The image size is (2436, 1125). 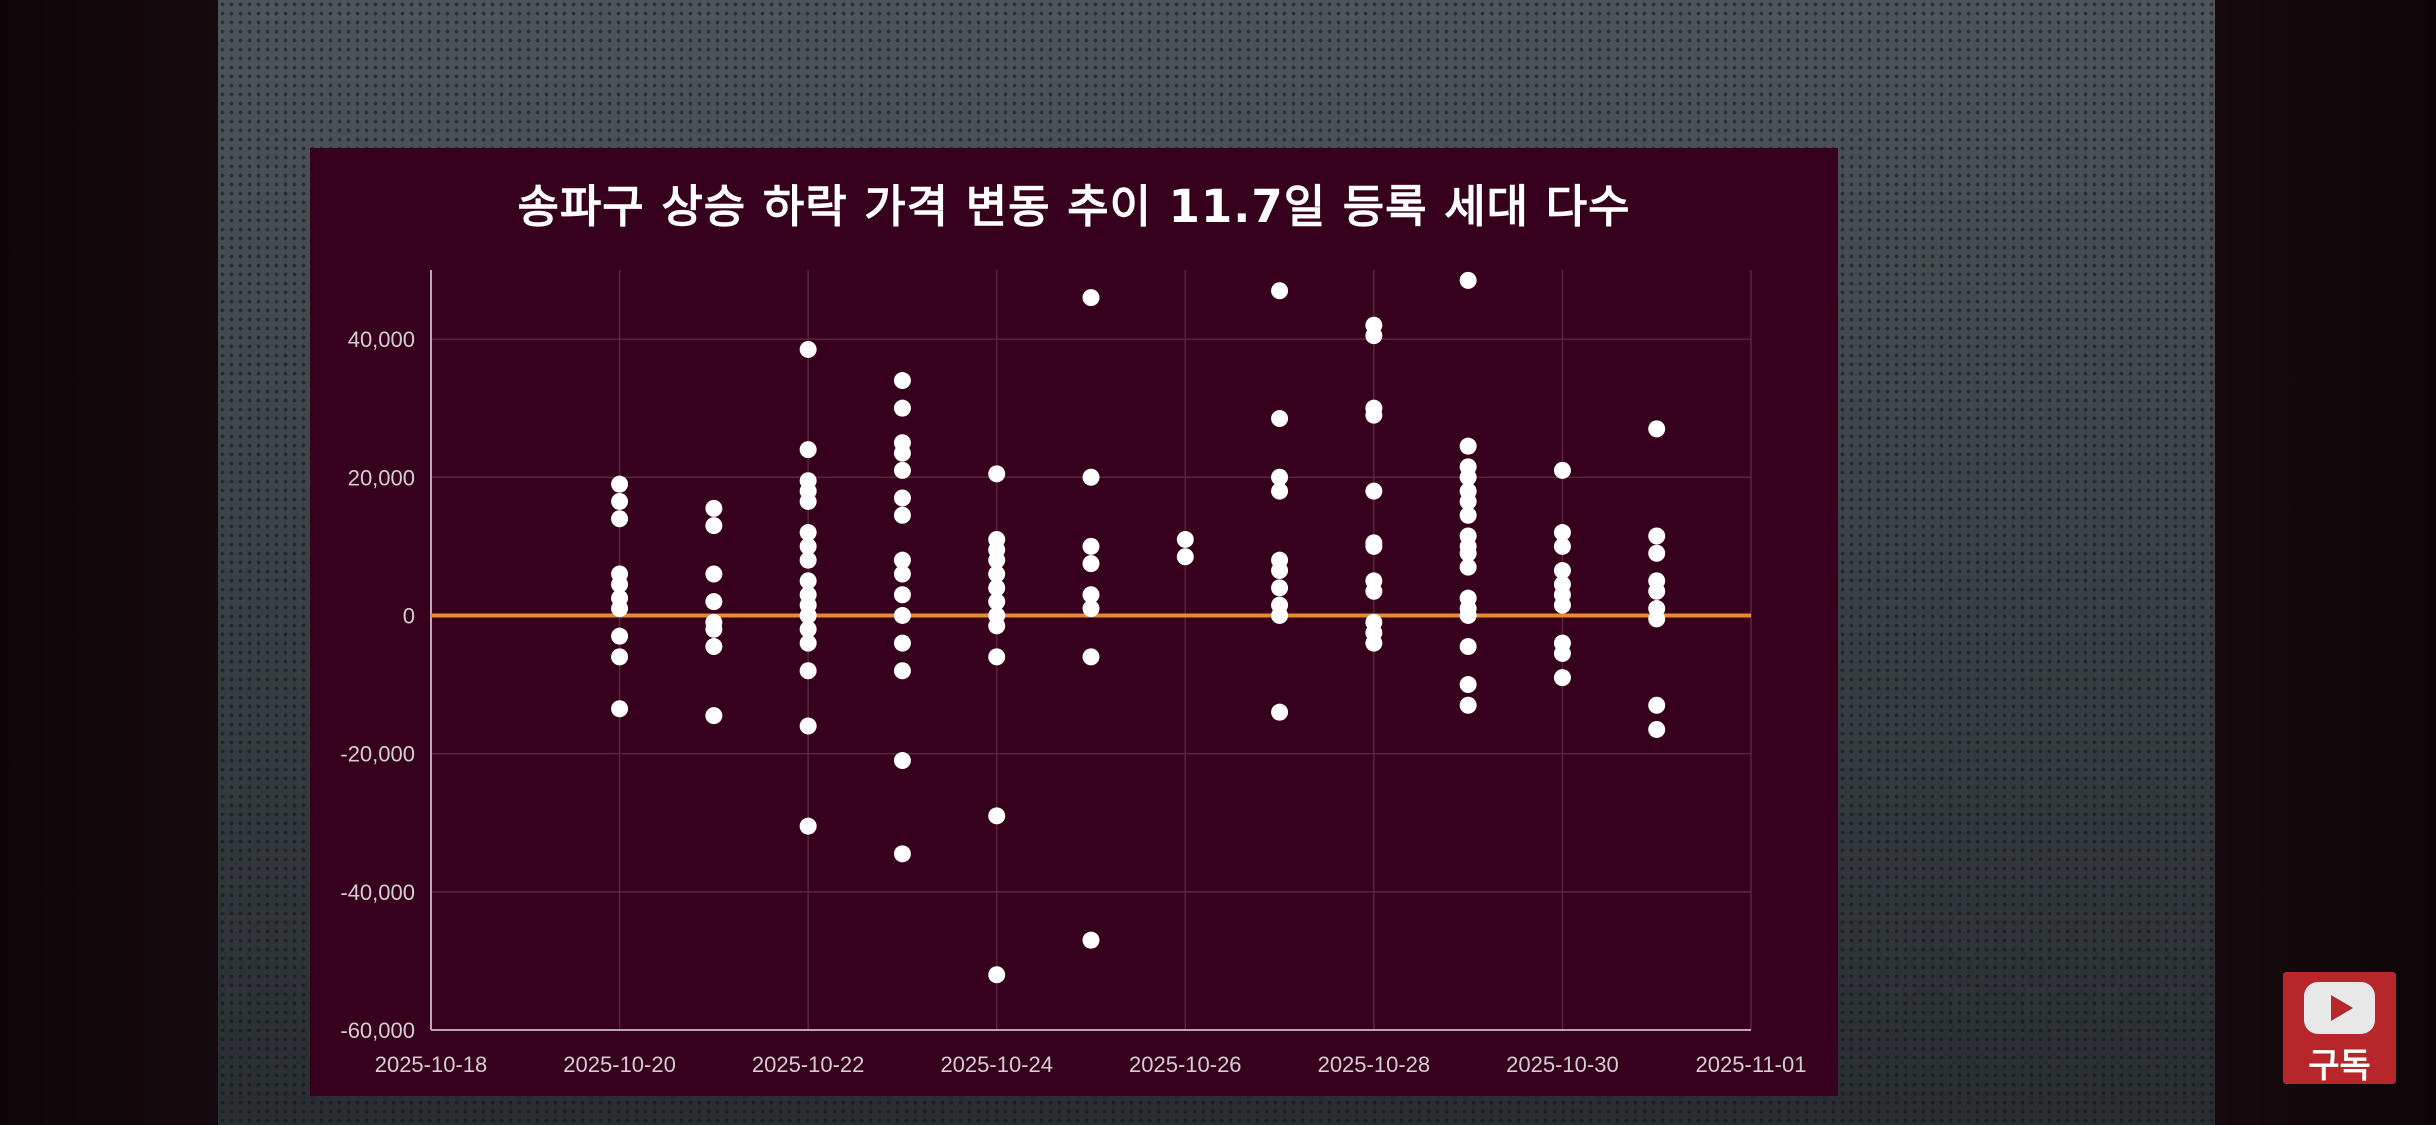 I want to click on subscribe-label: 구독, so click(x=2339, y=1066).